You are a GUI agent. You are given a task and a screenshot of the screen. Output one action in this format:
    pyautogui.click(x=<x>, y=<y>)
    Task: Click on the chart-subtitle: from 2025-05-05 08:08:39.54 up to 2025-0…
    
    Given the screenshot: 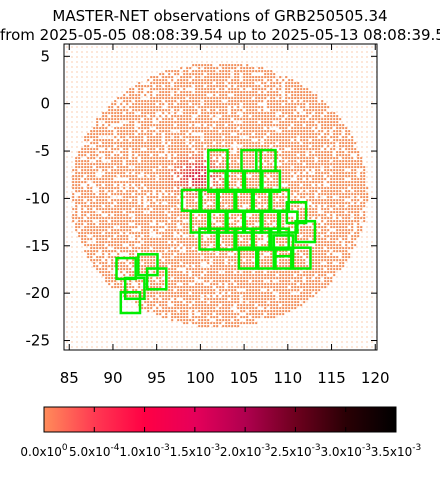 What is the action you would take?
    pyautogui.click(x=220, y=35)
    